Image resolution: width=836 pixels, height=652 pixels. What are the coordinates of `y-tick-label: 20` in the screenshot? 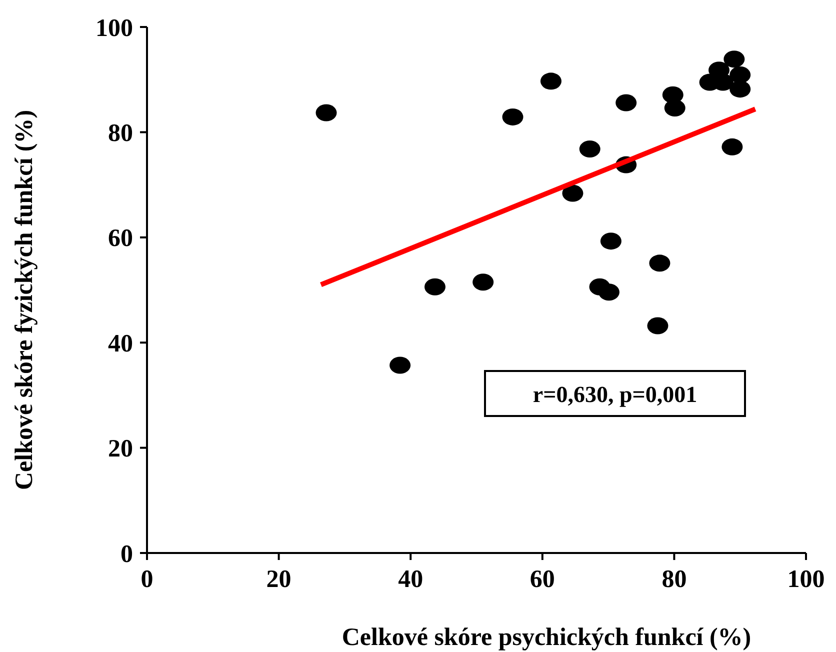 It's located at (120, 449).